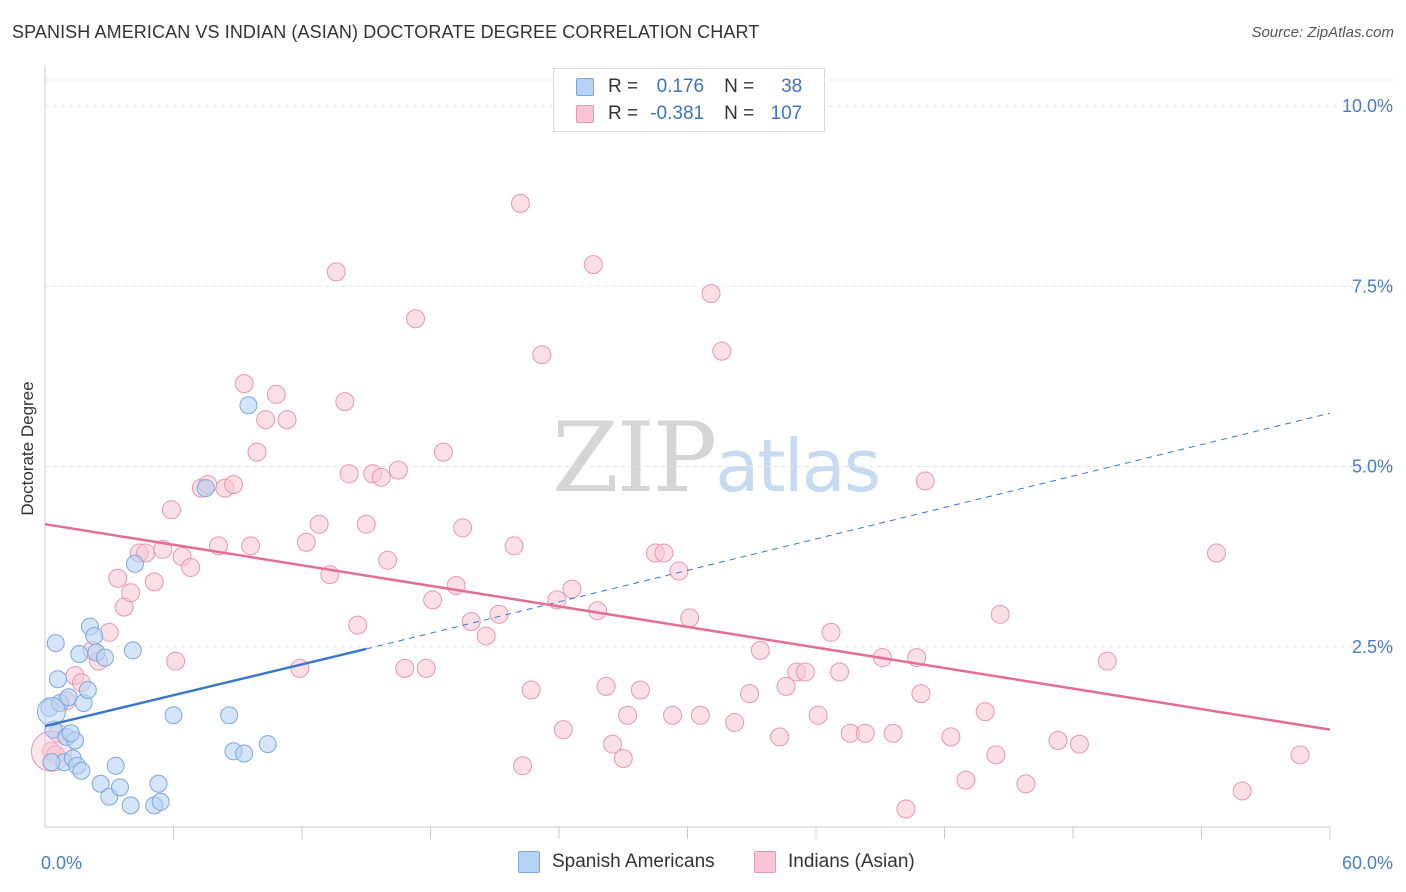 The image size is (1406, 892). I want to click on source-label: Source: ZipAtlas.com, so click(1322, 32).